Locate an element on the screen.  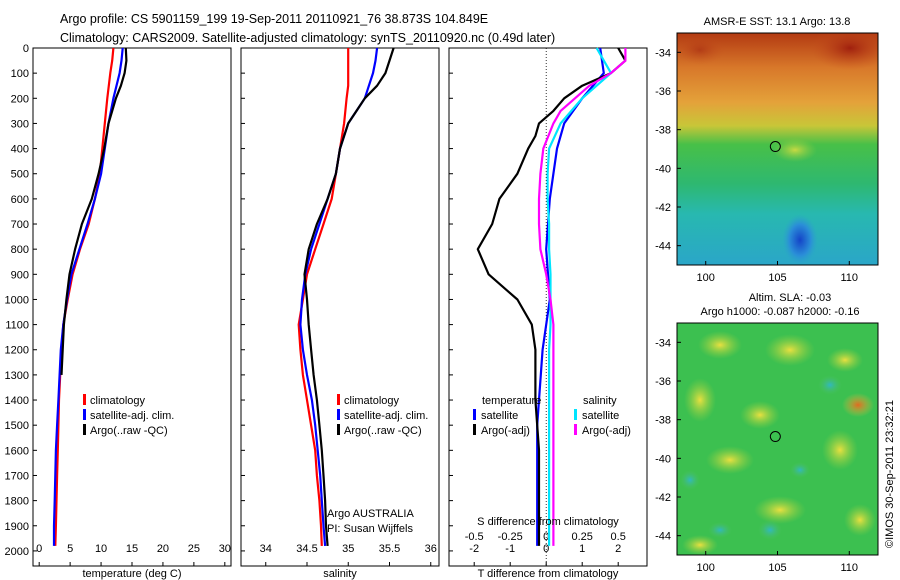
x-tick-label: 5 is located at coordinates (70, 549).